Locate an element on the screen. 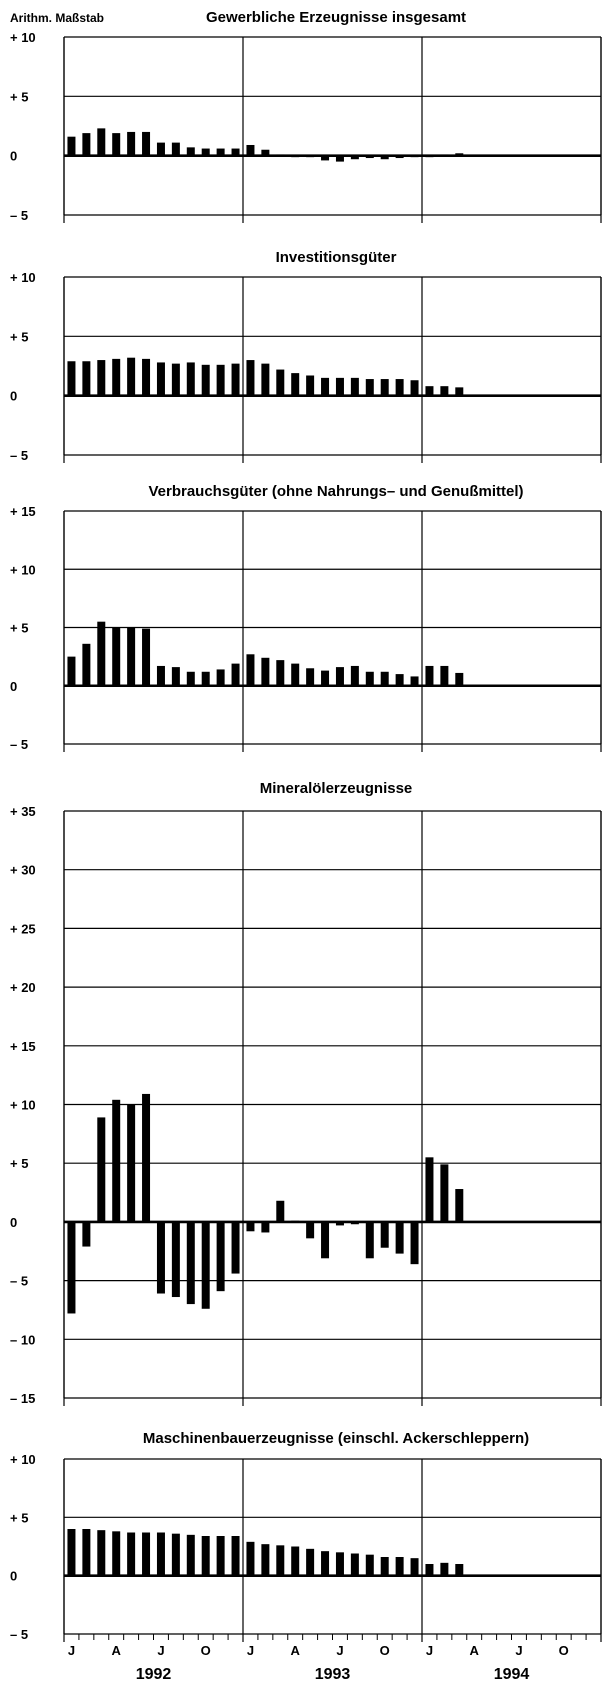 The width and height of the screenshot is (609, 1687). y-tick-label: – 15 is located at coordinates (22, 1398).